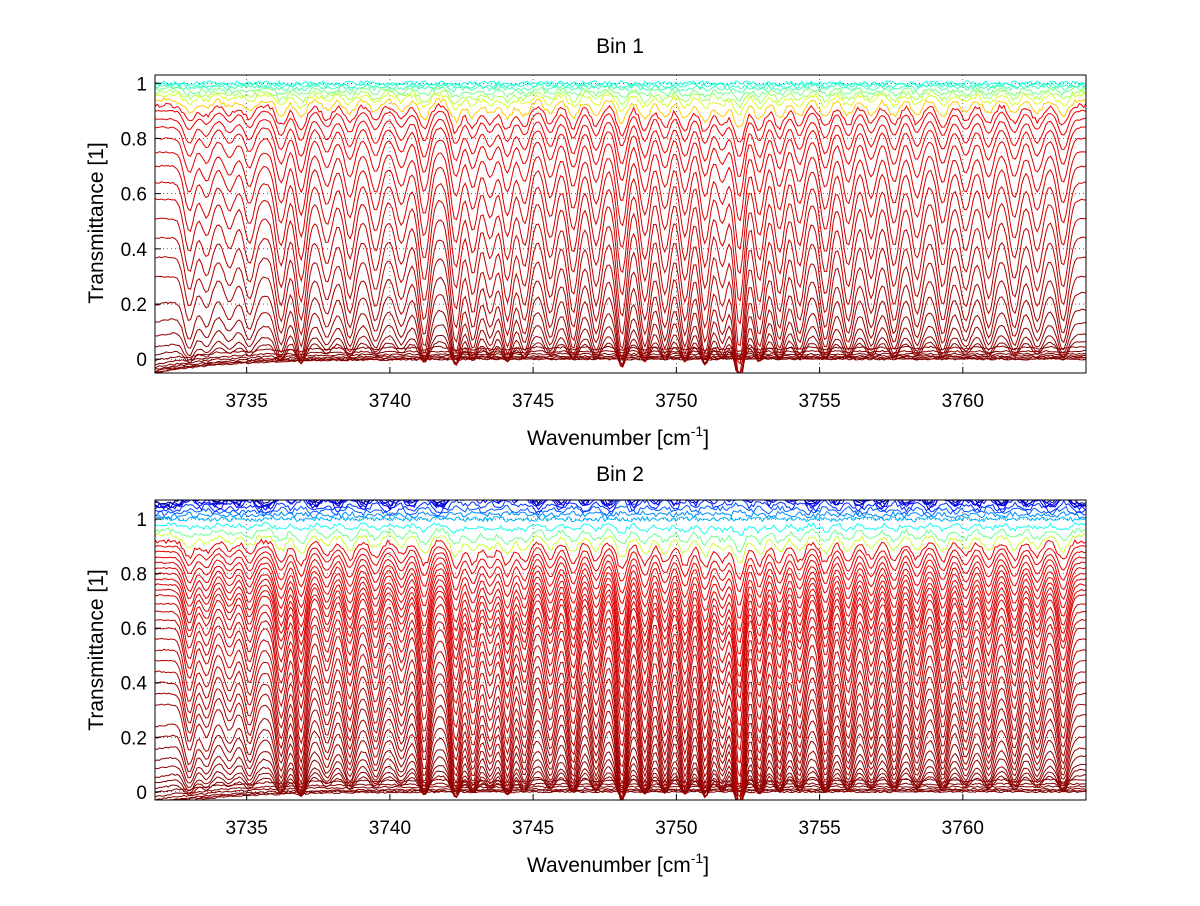 Image resolution: width=1200 pixels, height=906 pixels. I want to click on subplot-title: Bin 1, so click(620, 46).